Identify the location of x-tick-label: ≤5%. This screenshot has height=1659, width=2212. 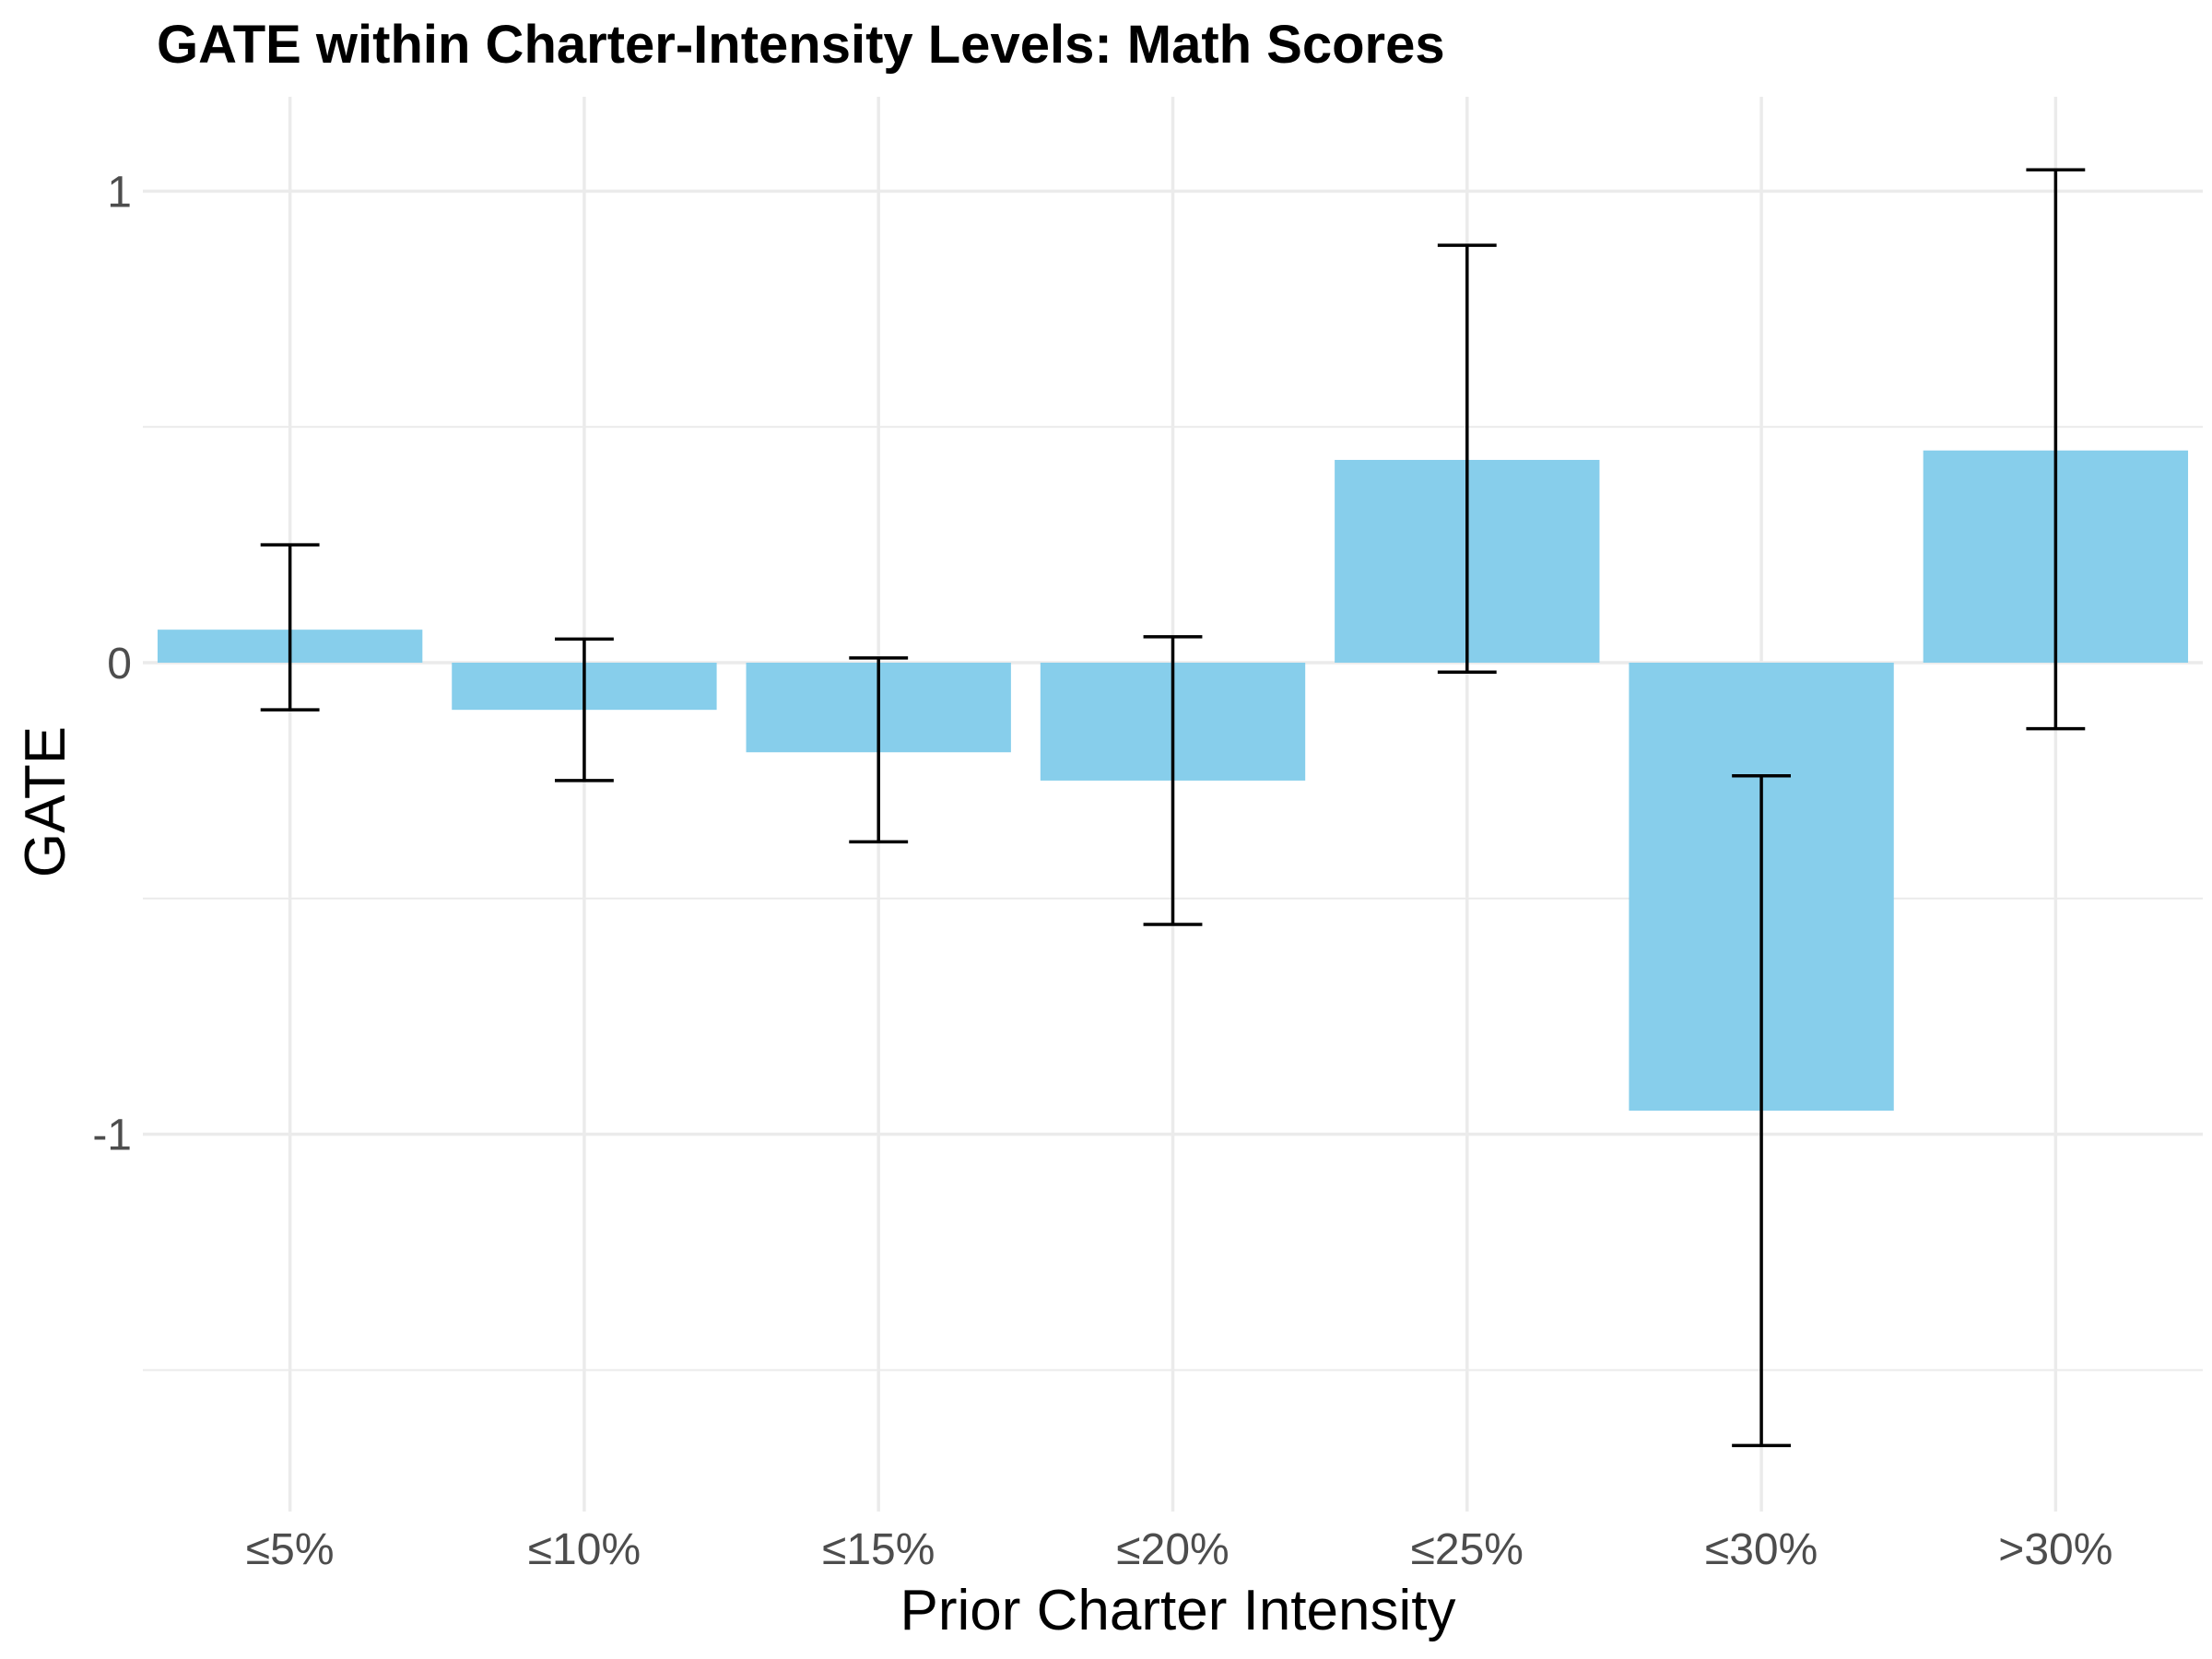
(290, 1549).